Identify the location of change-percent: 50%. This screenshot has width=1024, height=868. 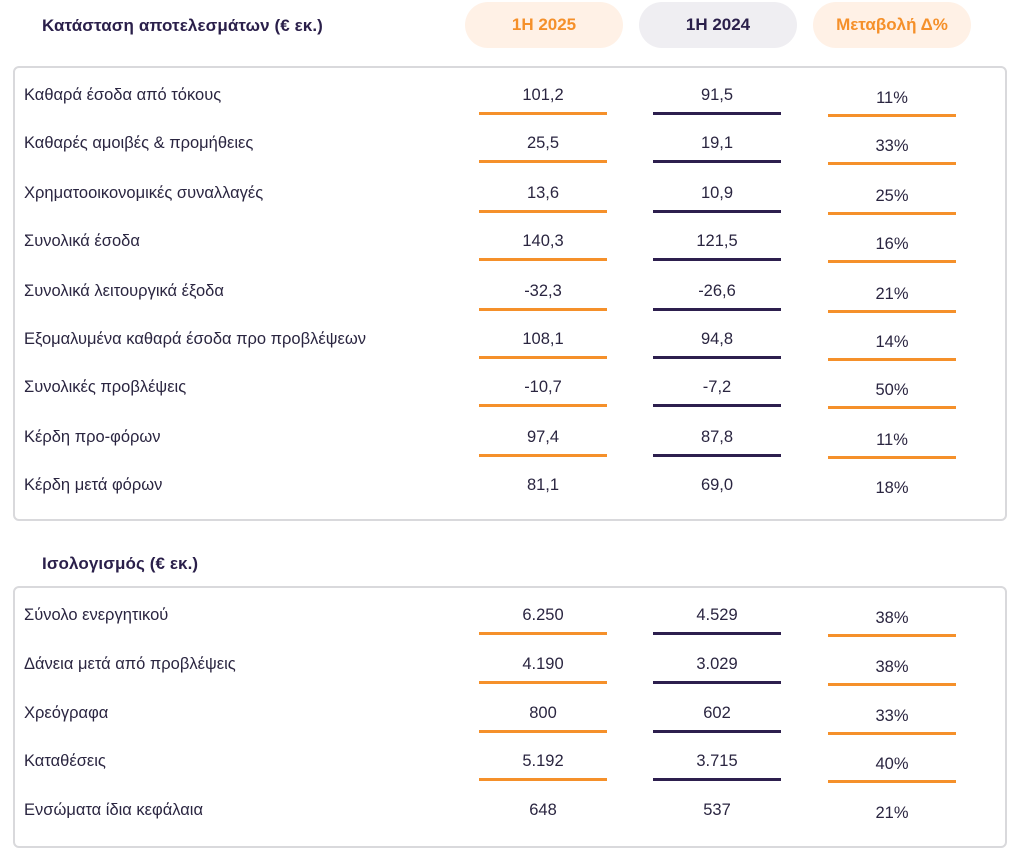
(892, 390).